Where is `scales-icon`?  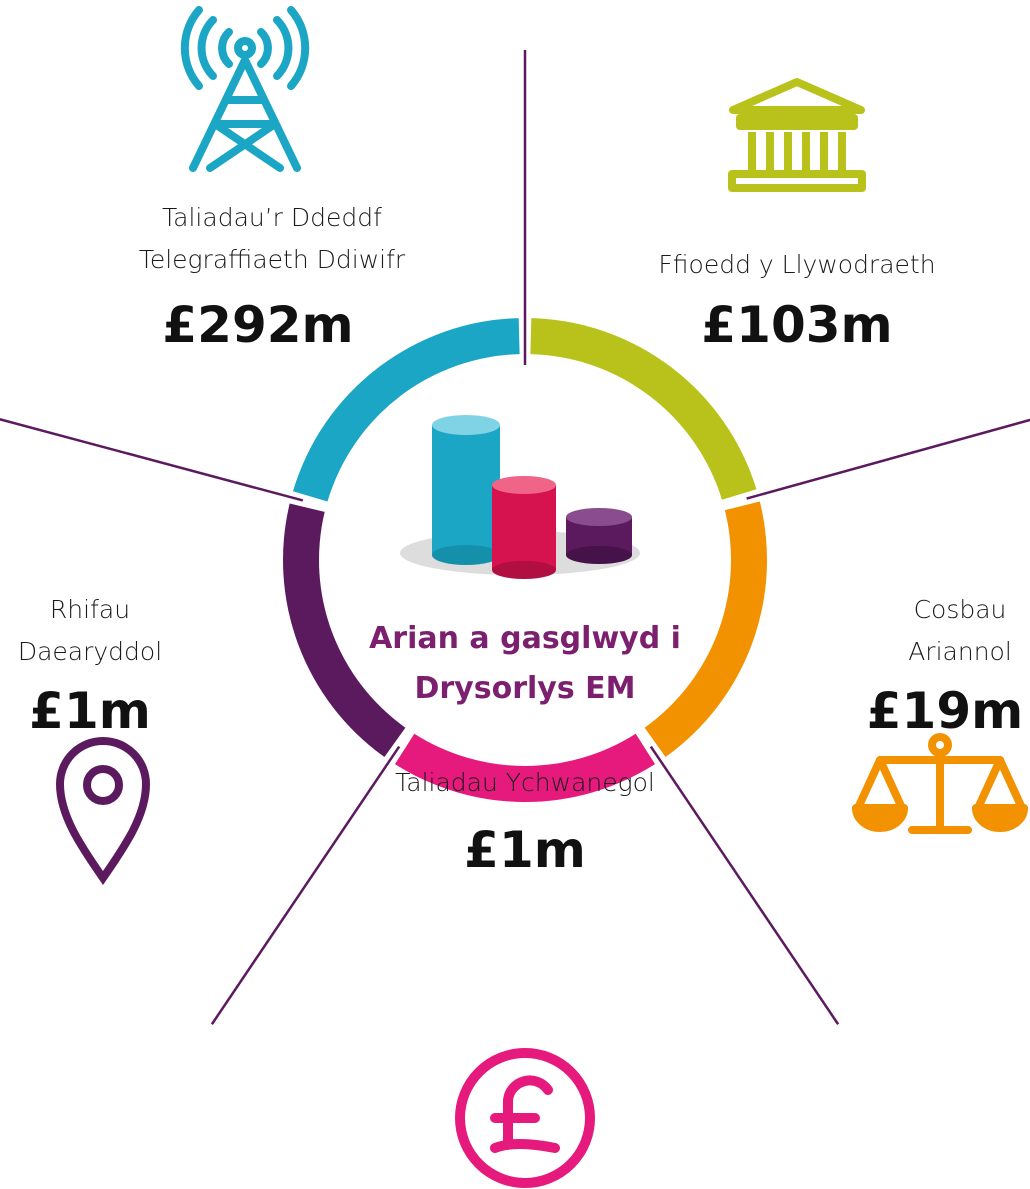
scales-icon is located at coordinates (940, 783).